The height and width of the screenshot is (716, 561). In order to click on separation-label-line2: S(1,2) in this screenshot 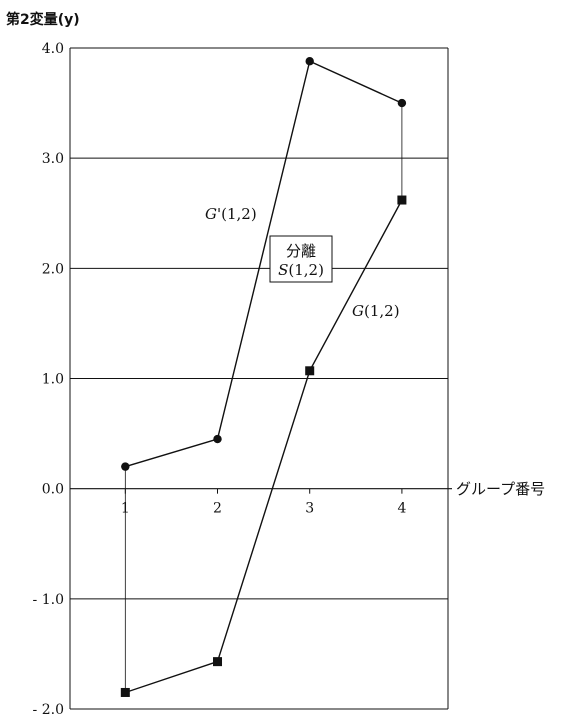, I will do `click(301, 270)`.